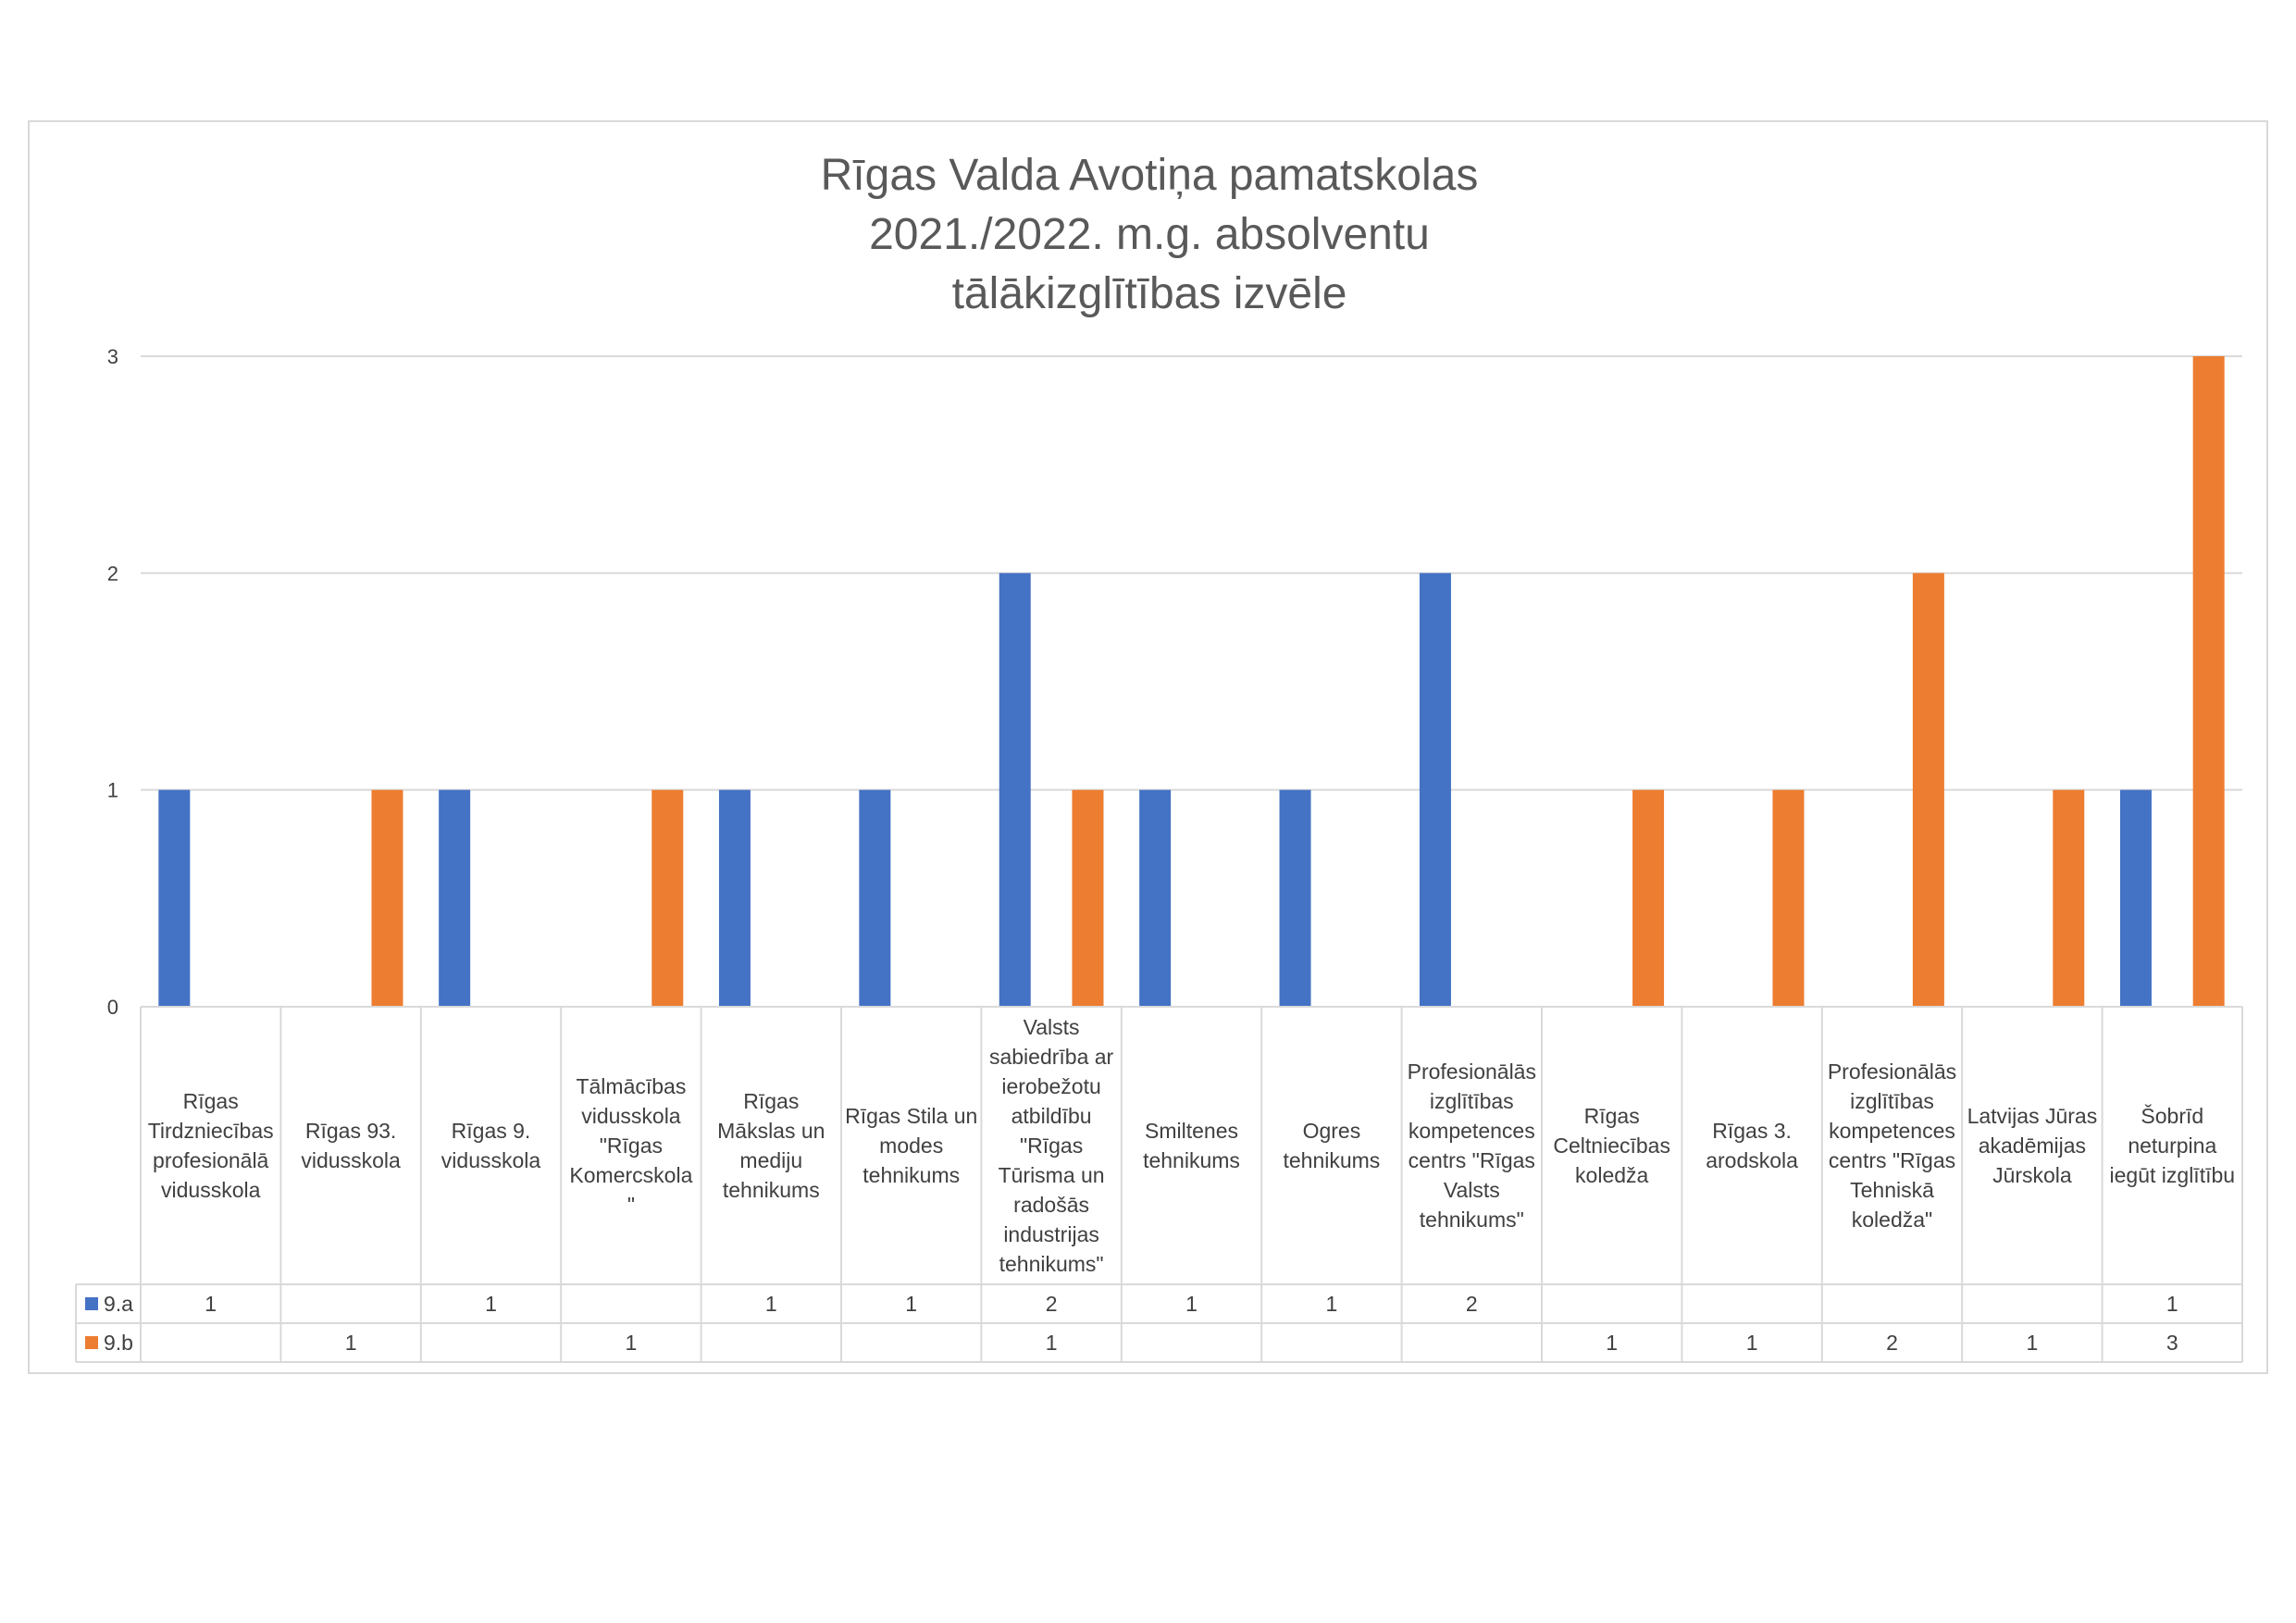 This screenshot has width=2296, height=1623. I want to click on x-category-label: modes, so click(911, 1146).